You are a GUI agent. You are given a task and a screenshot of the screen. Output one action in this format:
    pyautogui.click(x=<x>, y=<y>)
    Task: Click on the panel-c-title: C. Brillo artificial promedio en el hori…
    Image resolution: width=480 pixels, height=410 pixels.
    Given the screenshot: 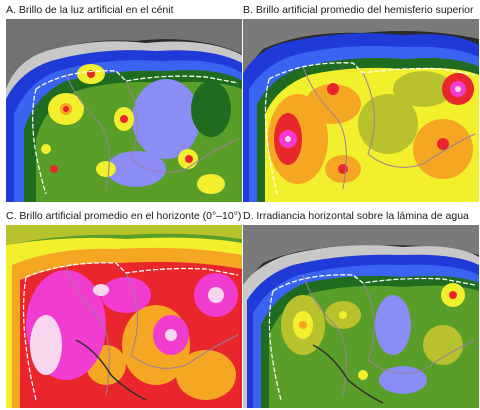 What is the action you would take?
    pyautogui.click(x=124, y=216)
    